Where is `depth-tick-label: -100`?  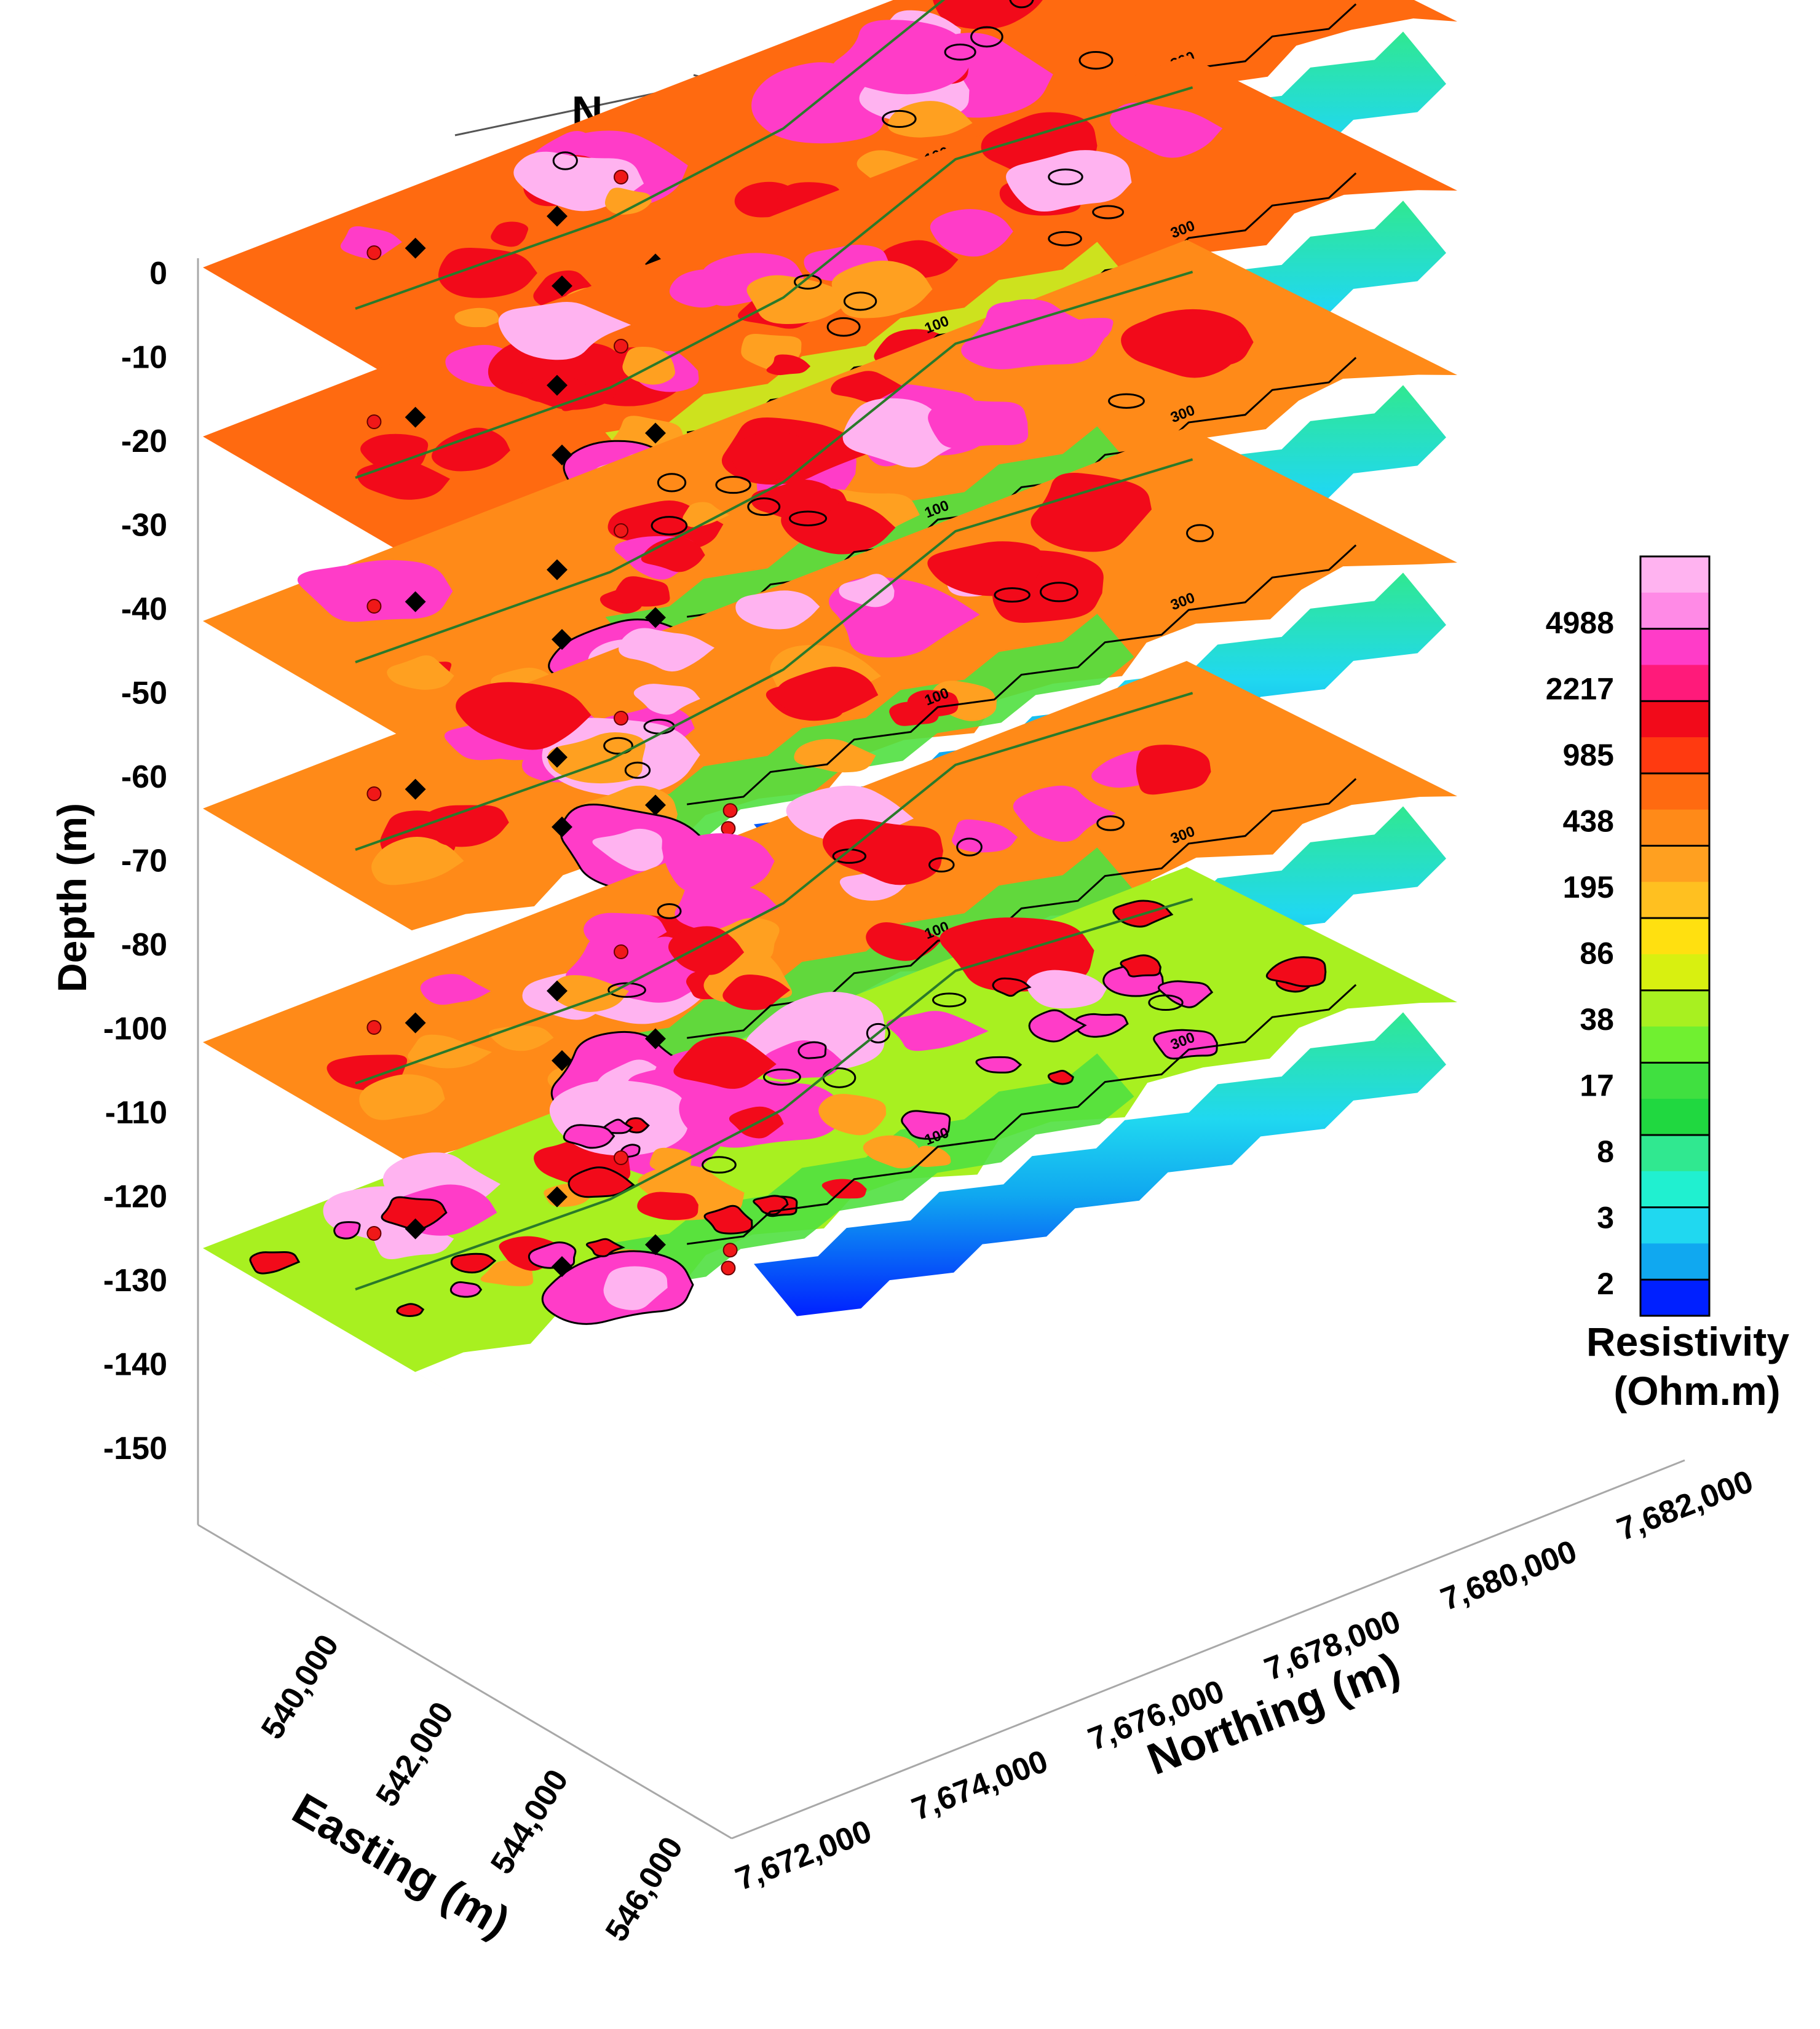
depth-tick-label: -100 is located at coordinates (135, 1029).